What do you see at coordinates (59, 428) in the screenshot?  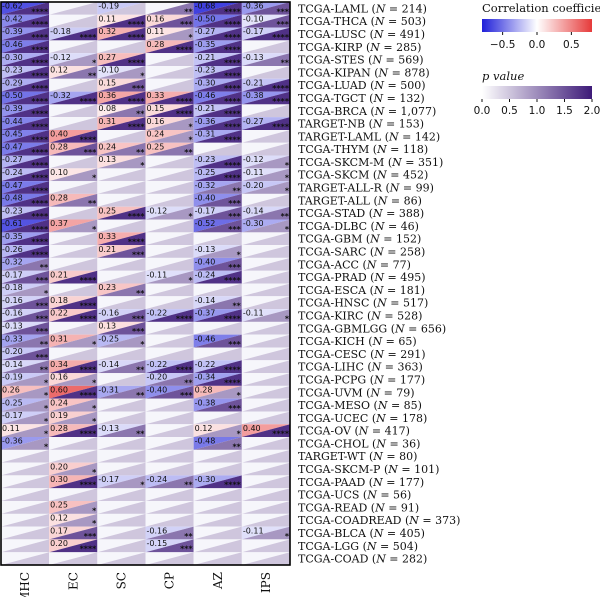 I see `cell-value: 0.28` at bounding box center [59, 428].